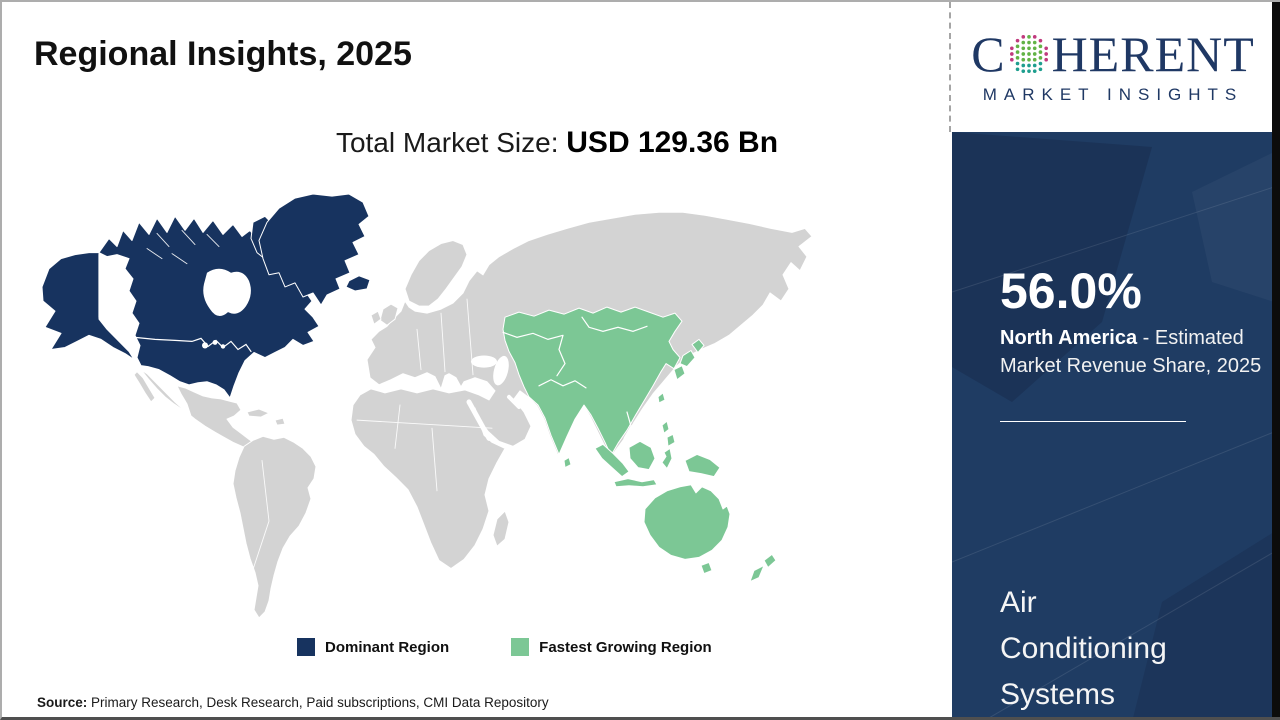 This screenshot has width=1280, height=720. Describe the element at coordinates (520, 647) in the screenshot. I see `fastest-growing-region-swatch` at that location.